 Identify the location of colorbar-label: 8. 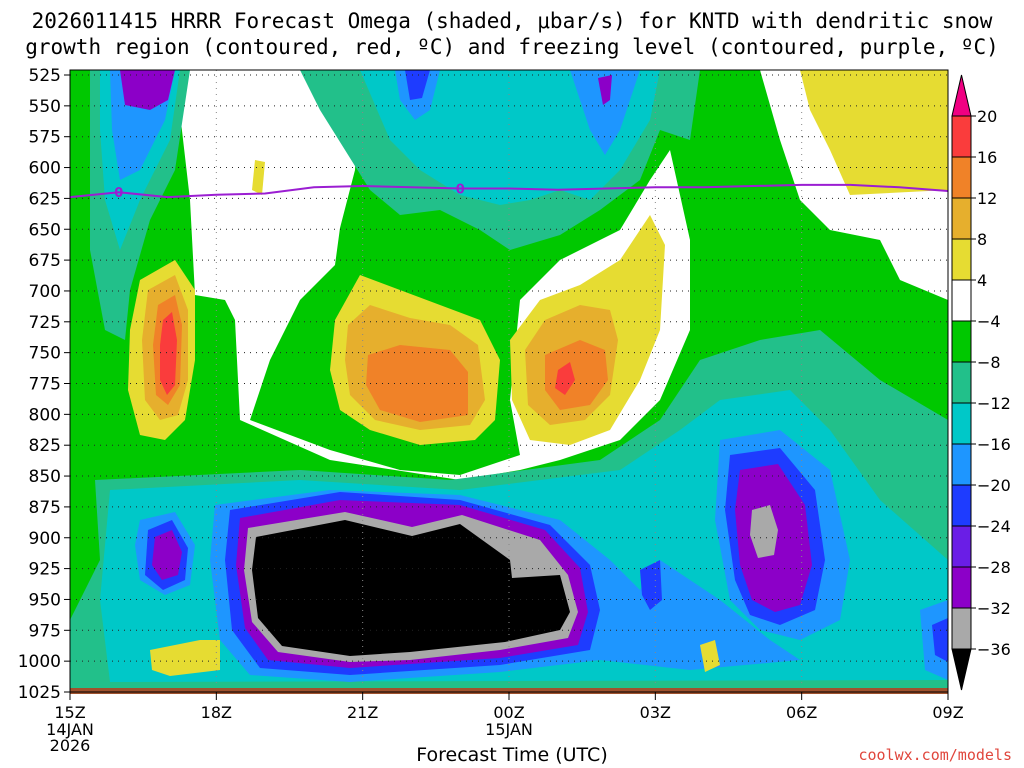
(982, 239).